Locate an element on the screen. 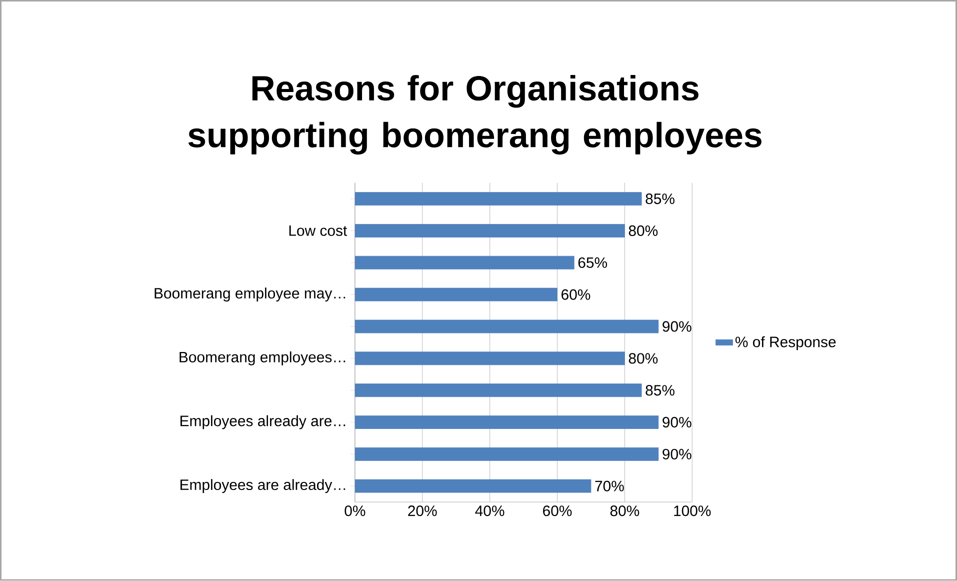 Image resolution: width=957 pixels, height=581 pixels. data-label: 70% is located at coordinates (609, 486).